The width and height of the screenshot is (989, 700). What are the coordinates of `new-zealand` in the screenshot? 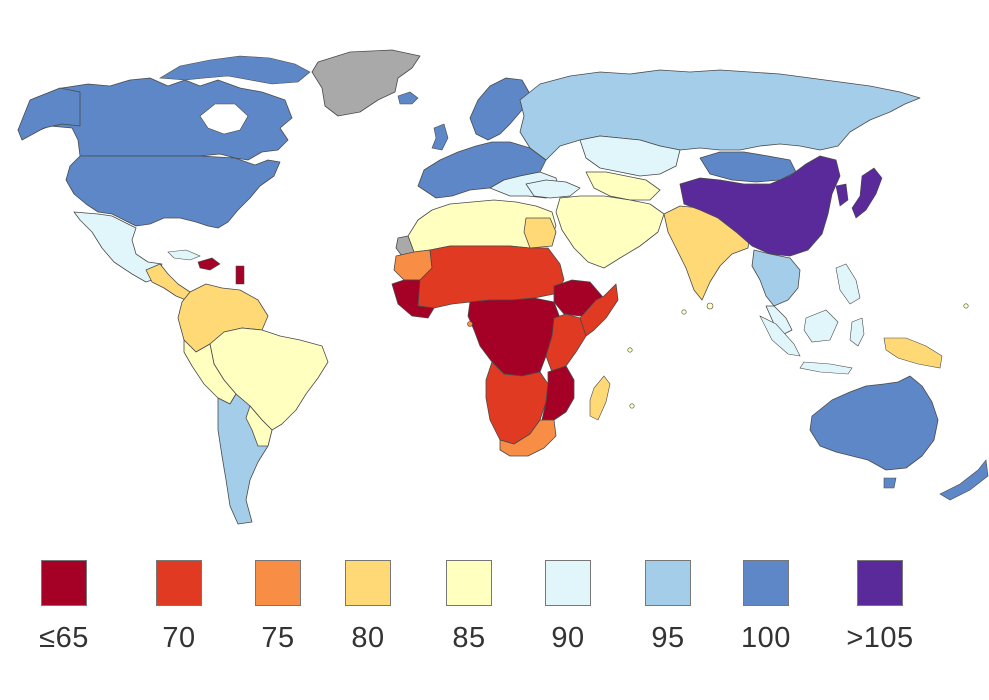 It's located at (964, 480).